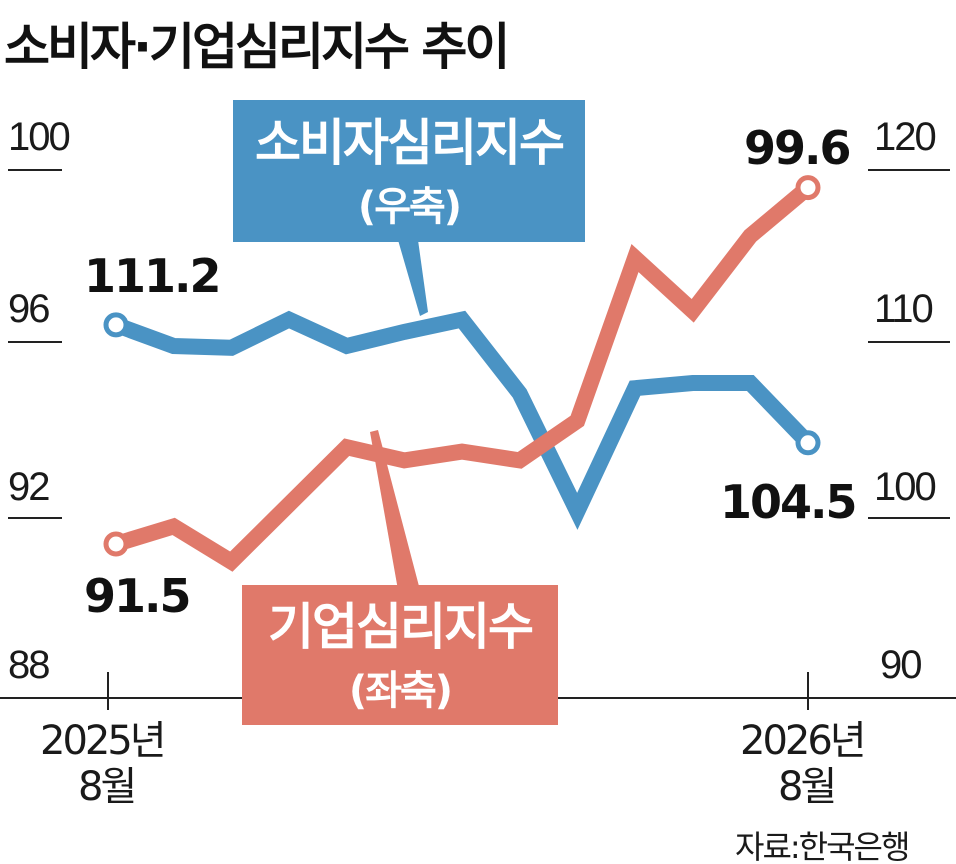 This screenshot has height=864, width=956. I want to click on left-axis: 100 96 92 88, so click(39, 401).